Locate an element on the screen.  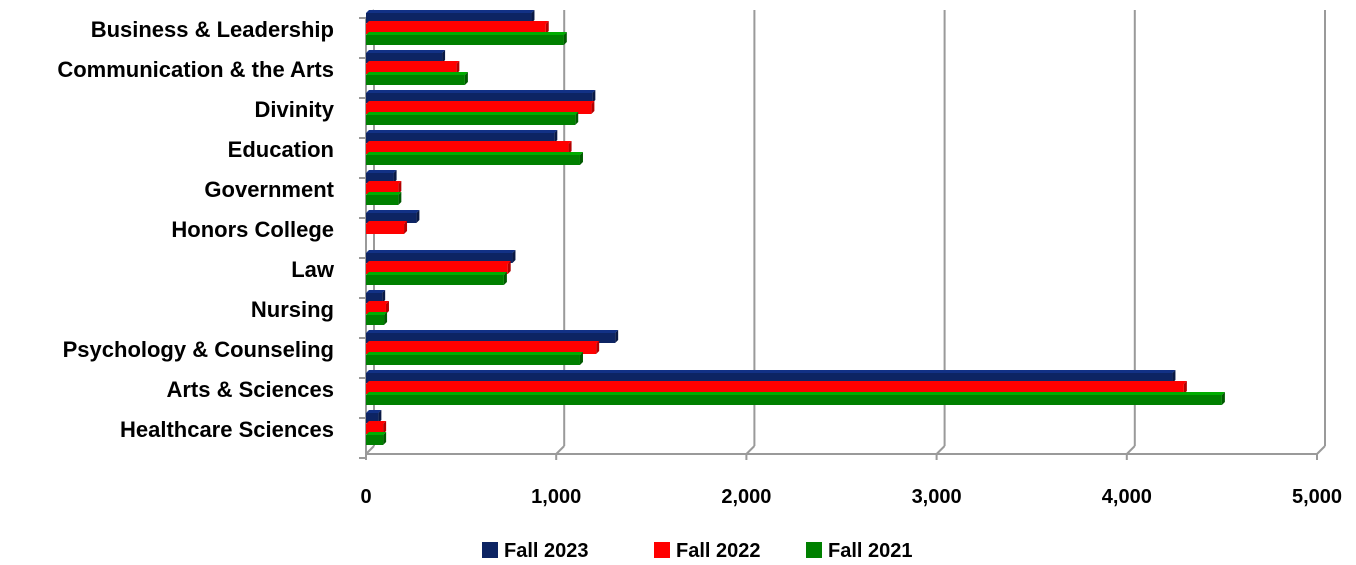
x-tick-label: 0 is located at coordinates (365, 497).